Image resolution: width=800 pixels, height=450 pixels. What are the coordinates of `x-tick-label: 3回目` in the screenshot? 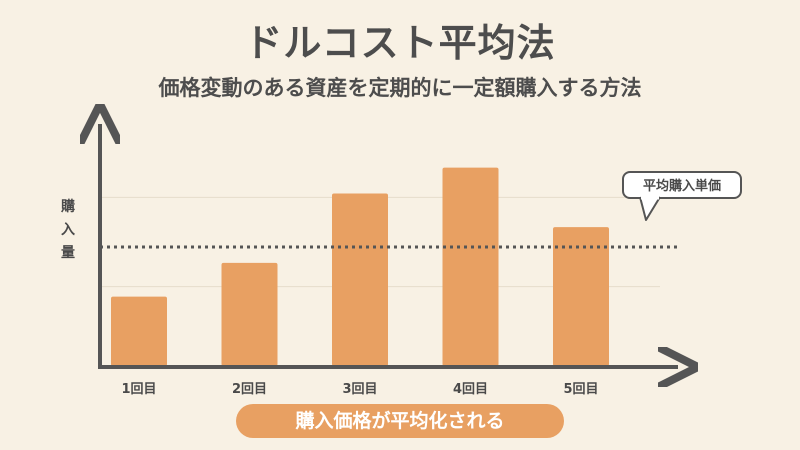 It's located at (359, 389).